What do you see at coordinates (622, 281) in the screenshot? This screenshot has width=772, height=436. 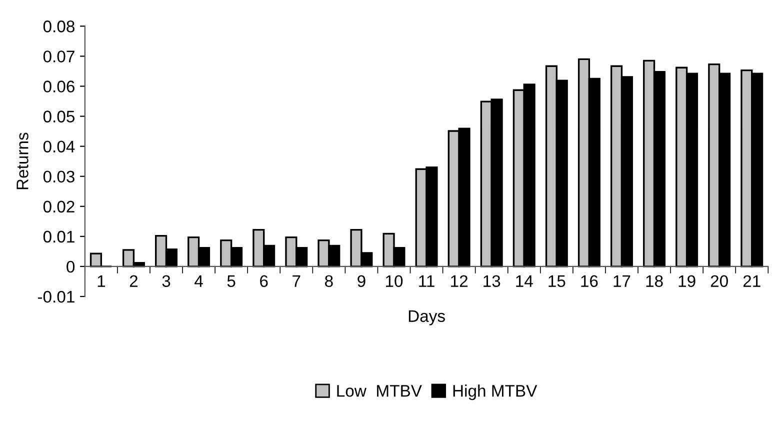 I see `x-tick-label: 17` at bounding box center [622, 281].